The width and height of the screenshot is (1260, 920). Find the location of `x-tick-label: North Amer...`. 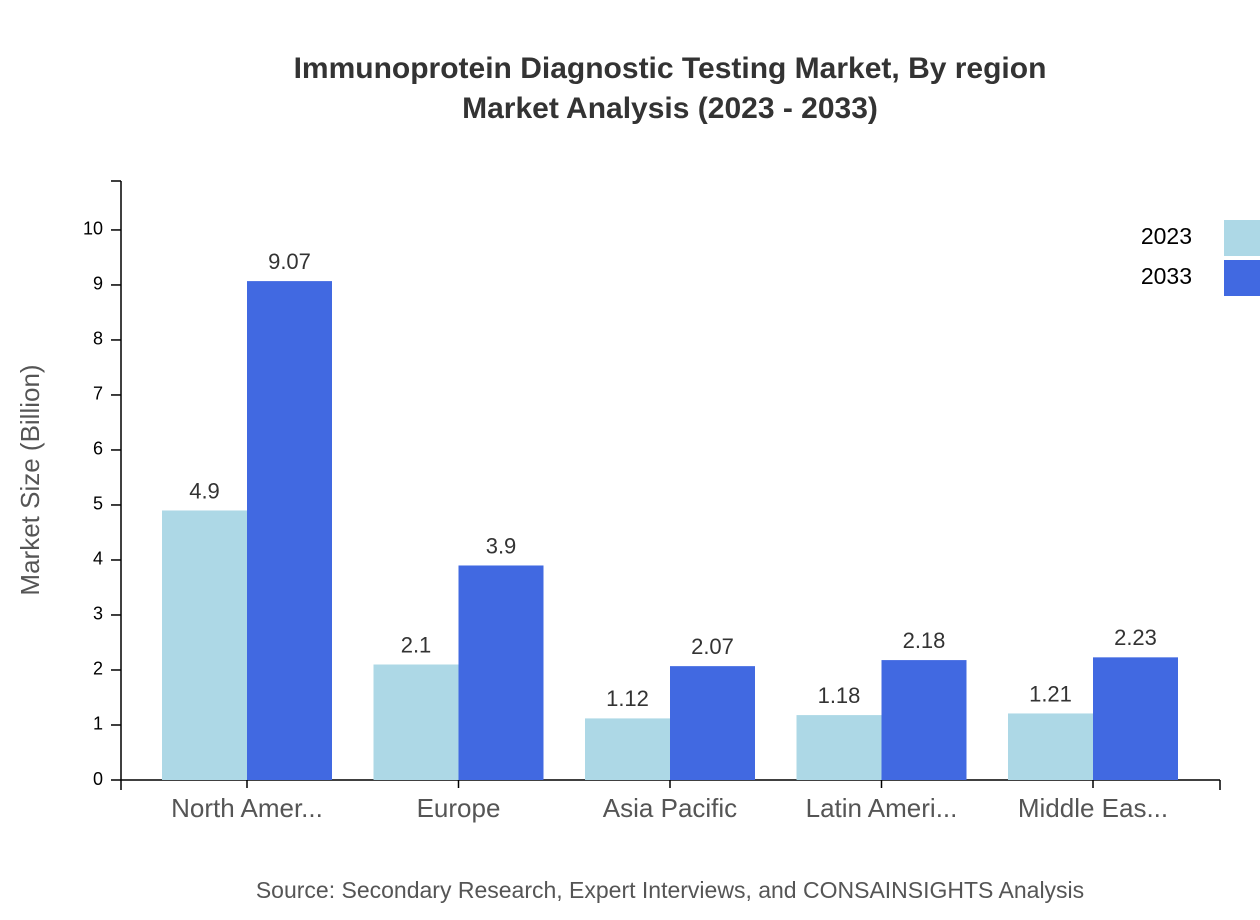

x-tick-label: North Amer... is located at coordinates (247, 808).